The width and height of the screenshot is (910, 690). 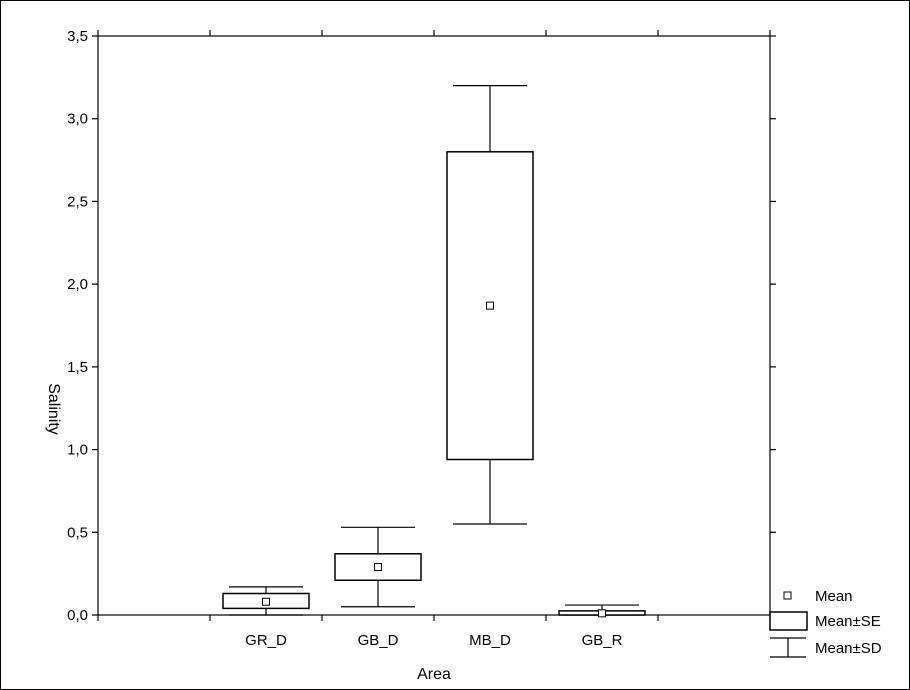 I want to click on legend: Mean Mean±SE Mean±SD, so click(x=825, y=623).